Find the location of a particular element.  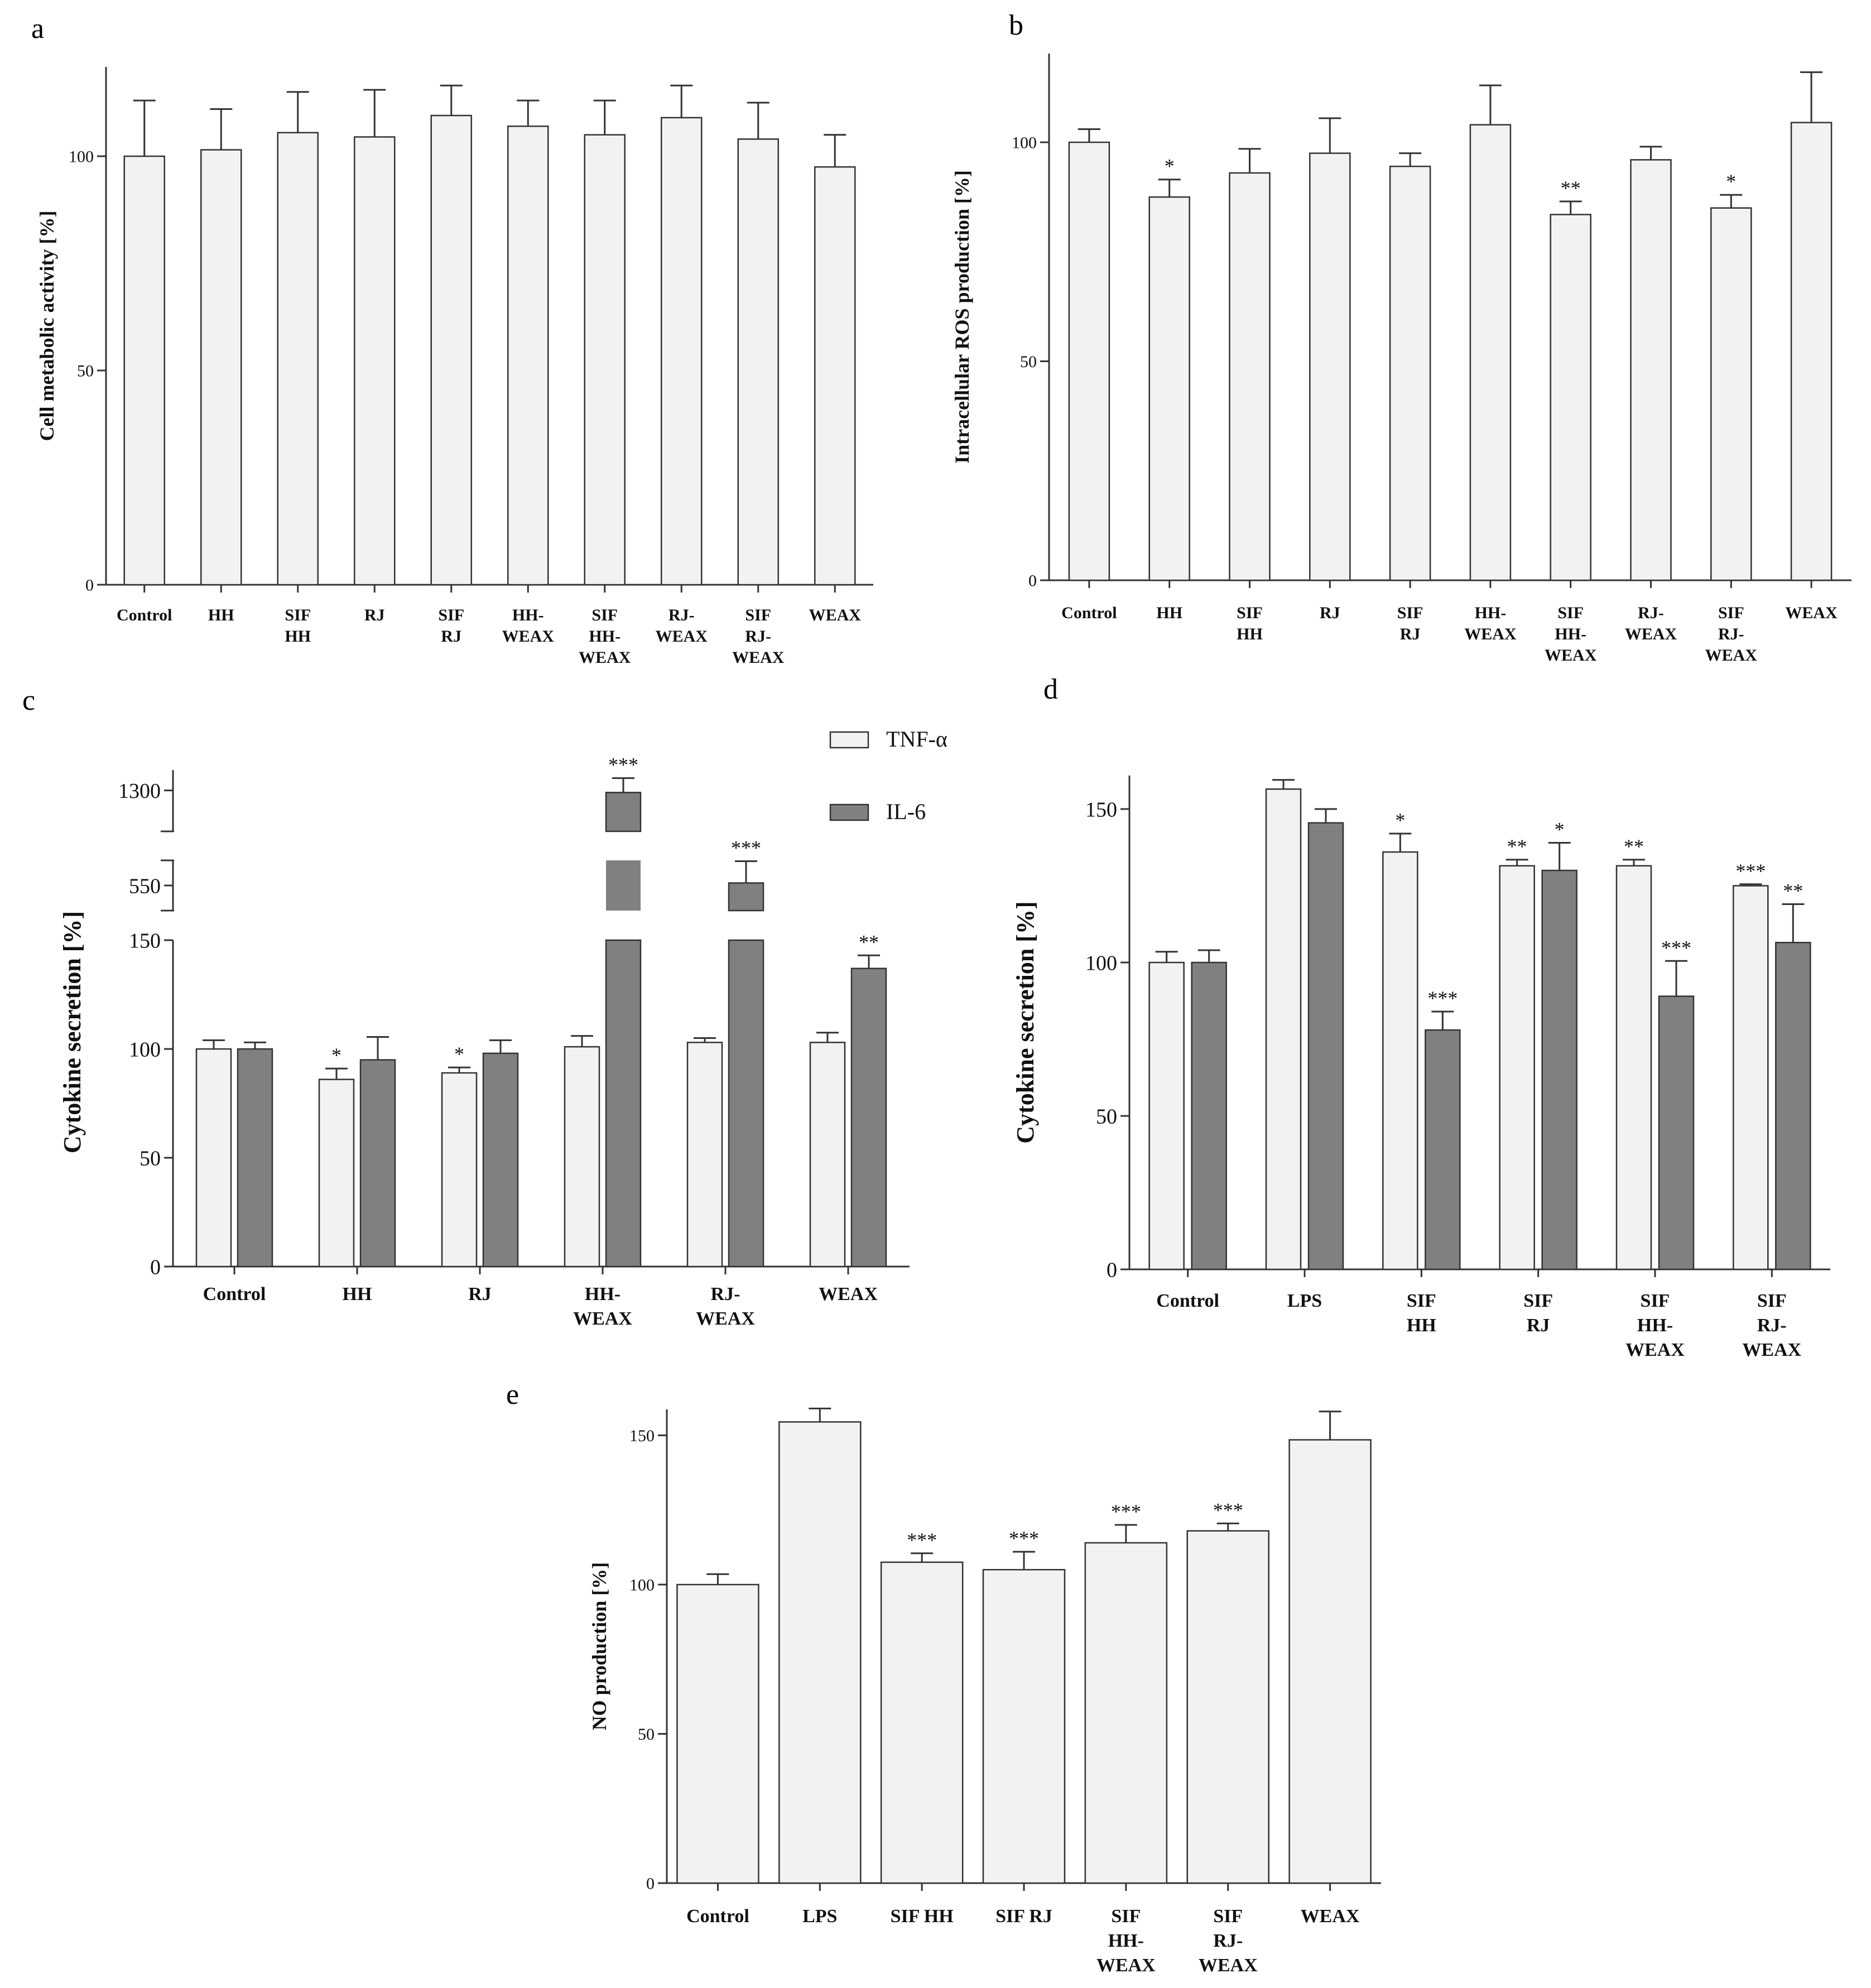

y-axis-label: NO production [%] is located at coordinates (599, 1646).